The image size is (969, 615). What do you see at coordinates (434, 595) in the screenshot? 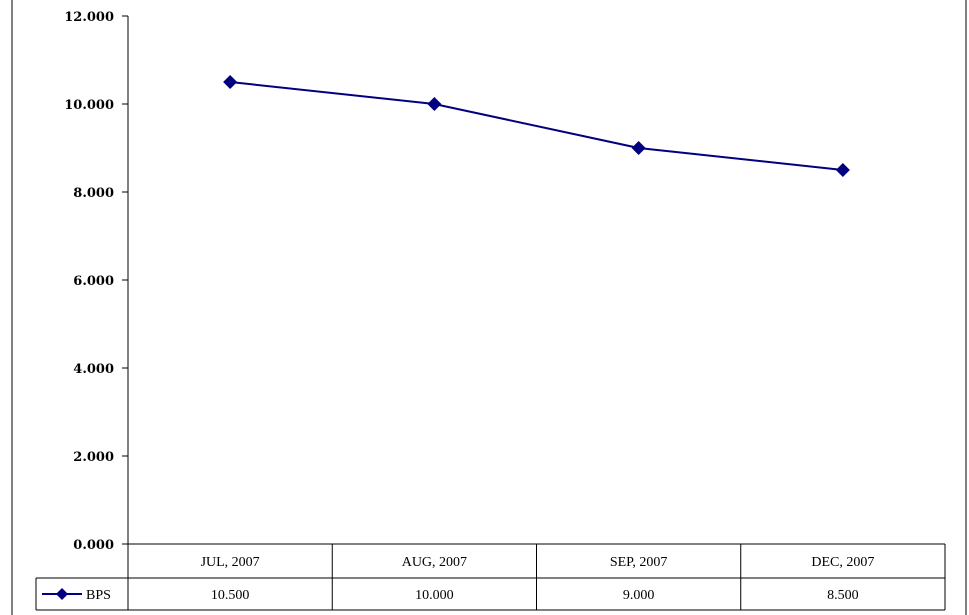
I see `value-cell: 10.000` at bounding box center [434, 595].